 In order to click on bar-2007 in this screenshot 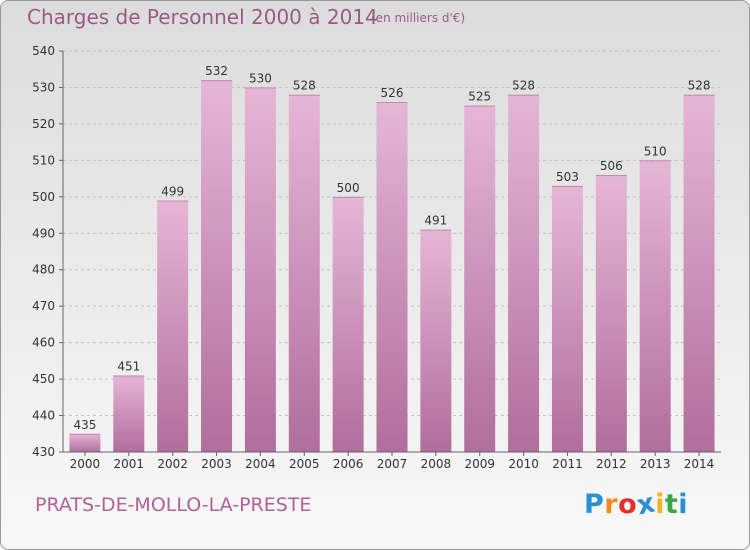, I will do `click(392, 277)`.